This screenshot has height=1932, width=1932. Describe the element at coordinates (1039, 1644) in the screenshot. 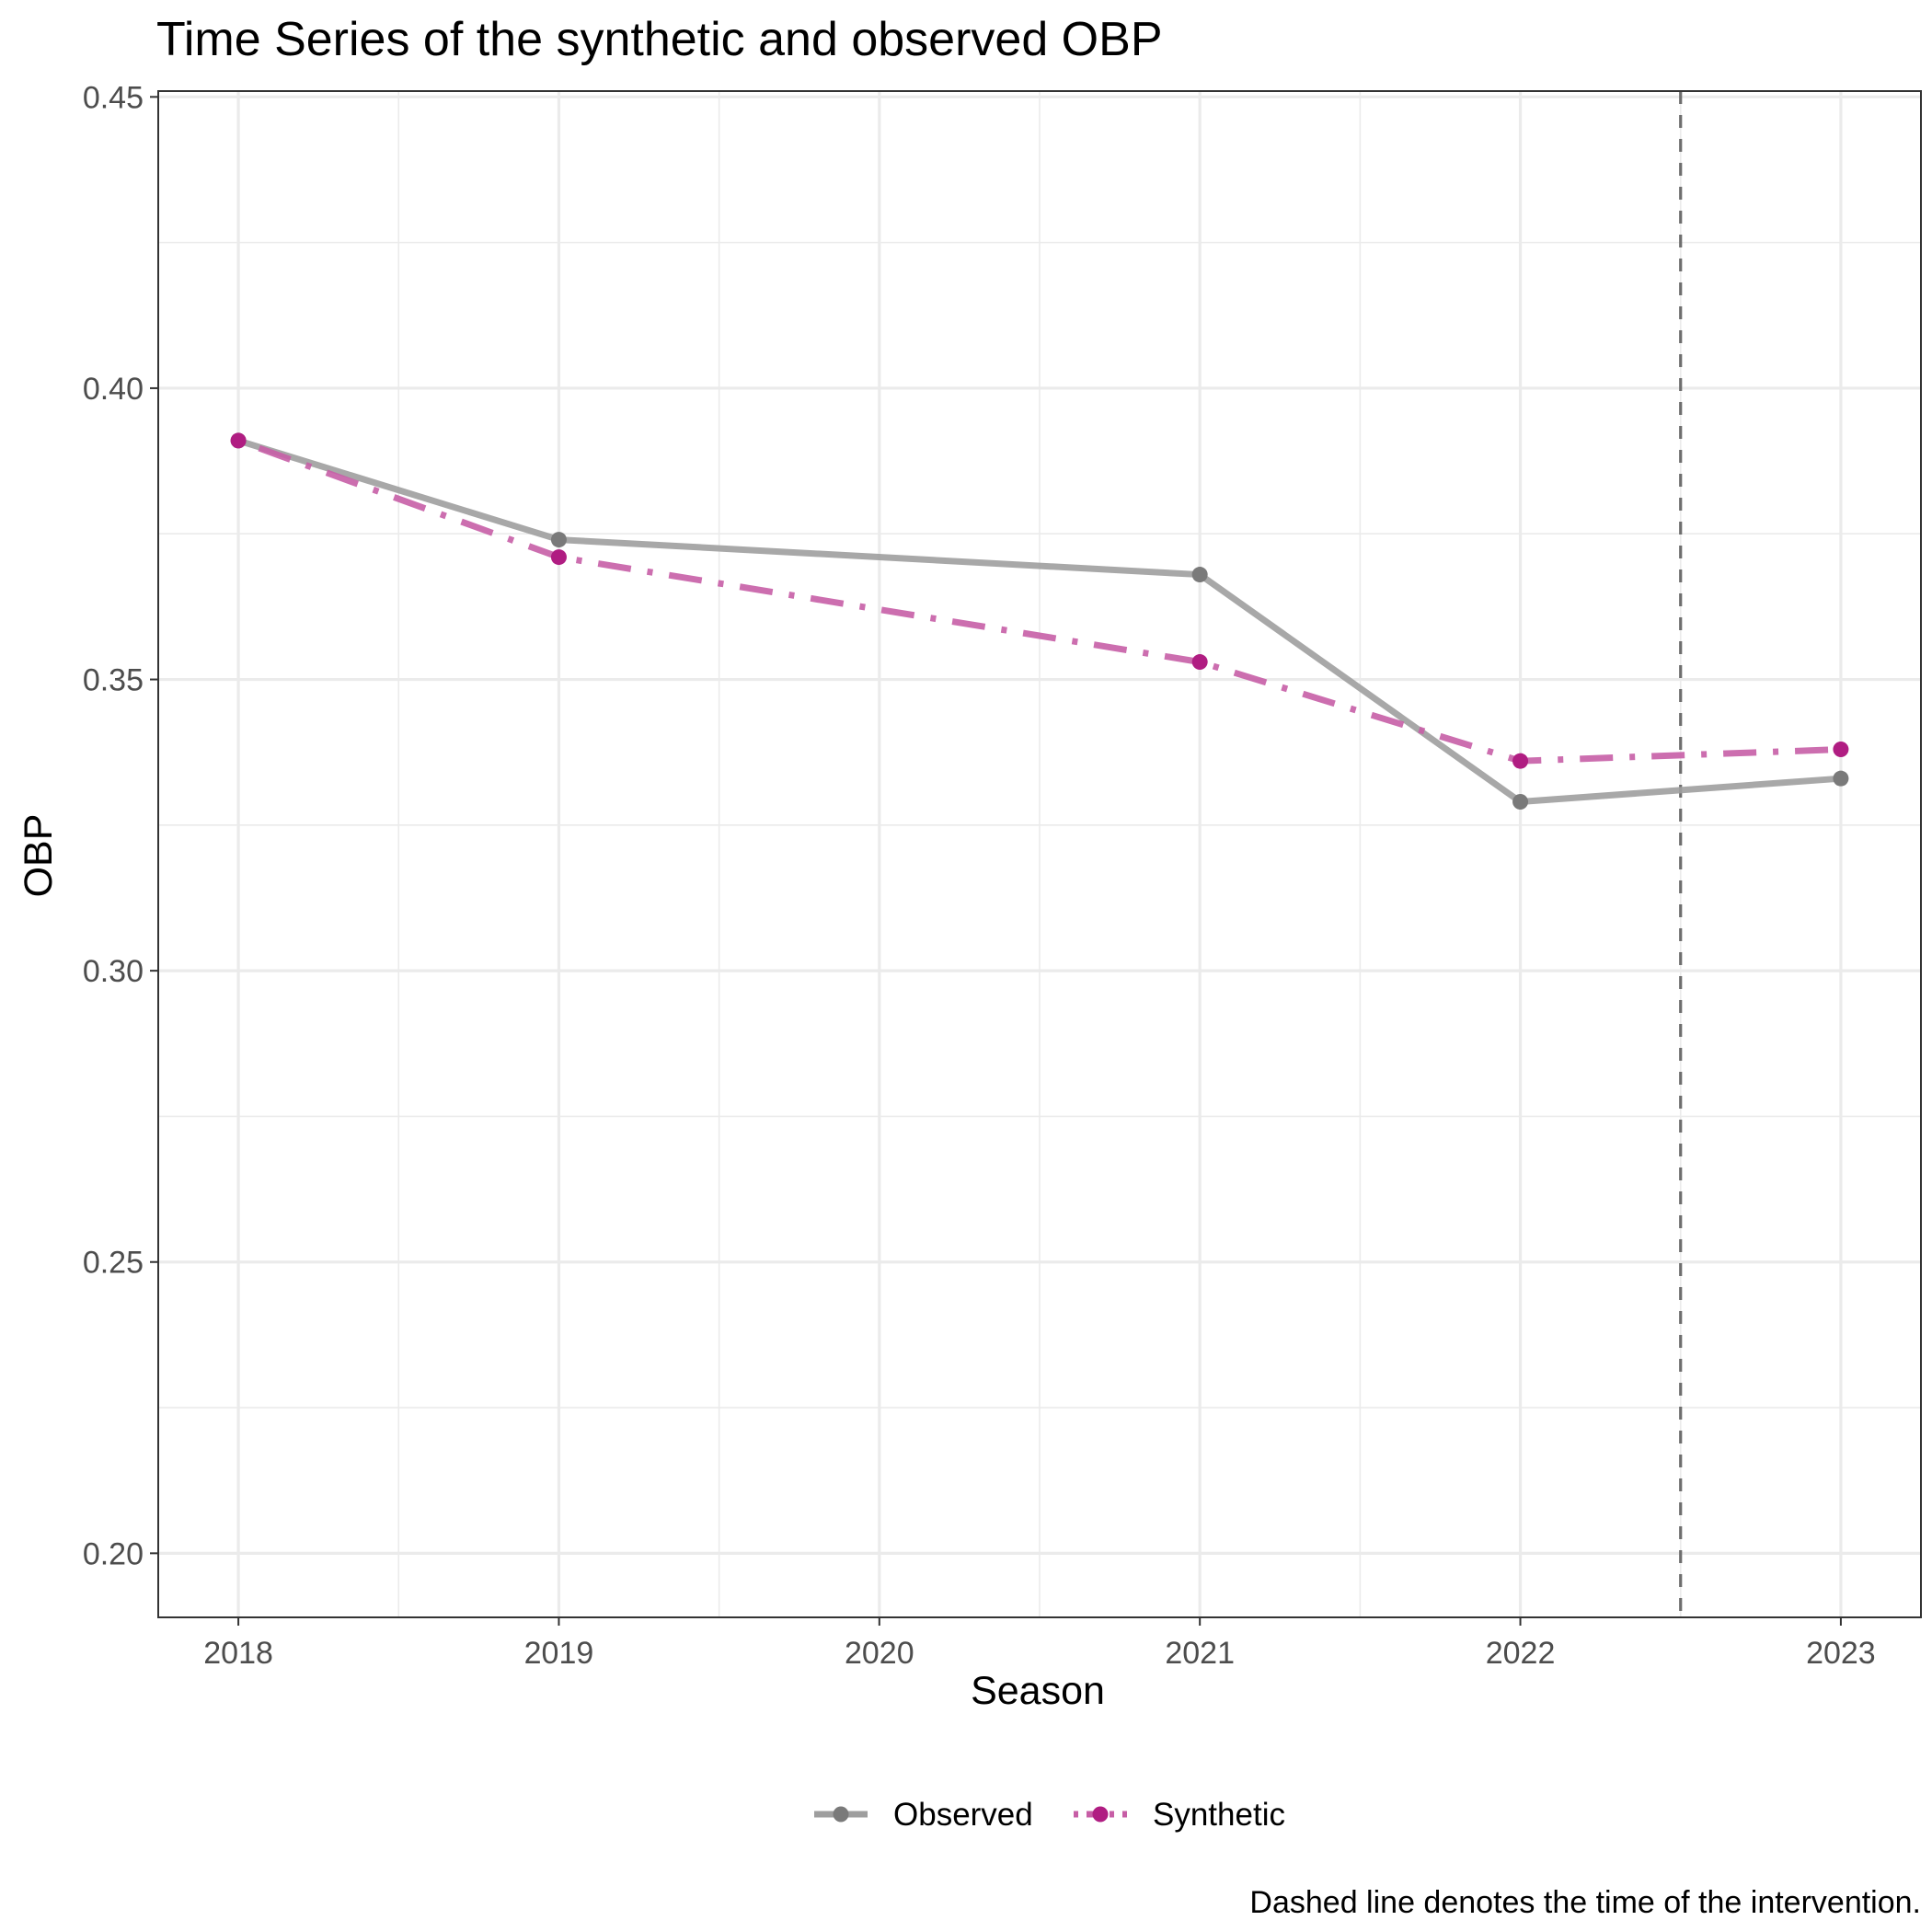

I see `x-axis: 2018 2019 2020 2021 2022 2023` at that location.